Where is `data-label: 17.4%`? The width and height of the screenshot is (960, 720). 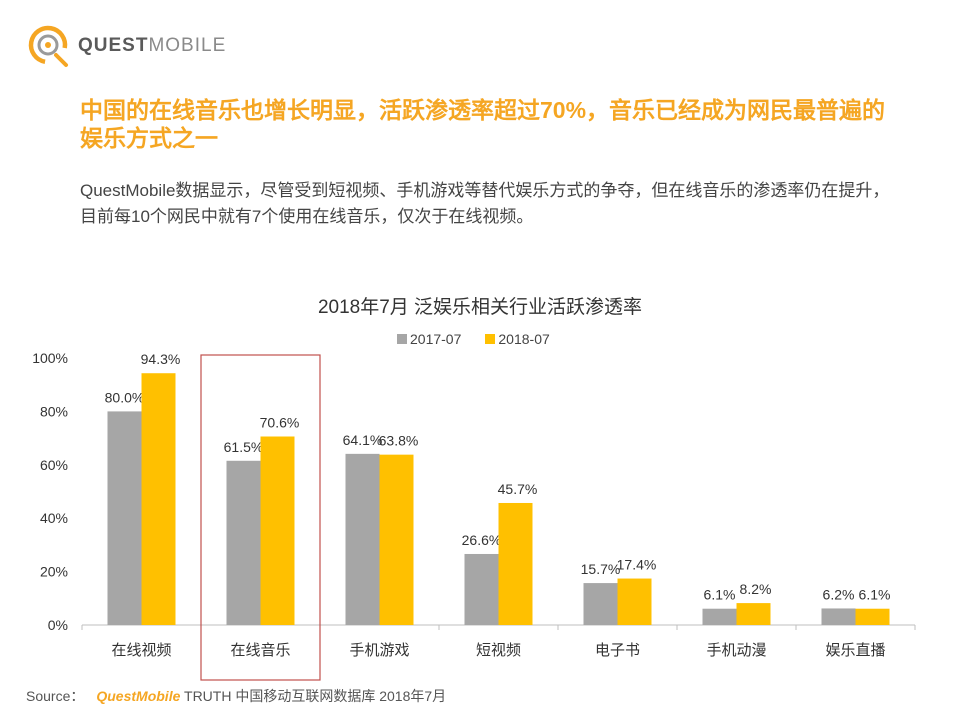 data-label: 17.4% is located at coordinates (637, 565).